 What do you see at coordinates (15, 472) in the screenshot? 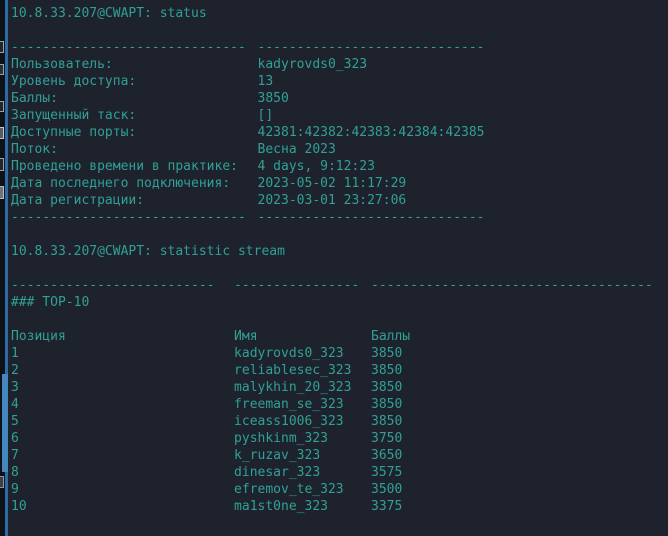
I see `table-cell-position: 8` at bounding box center [15, 472].